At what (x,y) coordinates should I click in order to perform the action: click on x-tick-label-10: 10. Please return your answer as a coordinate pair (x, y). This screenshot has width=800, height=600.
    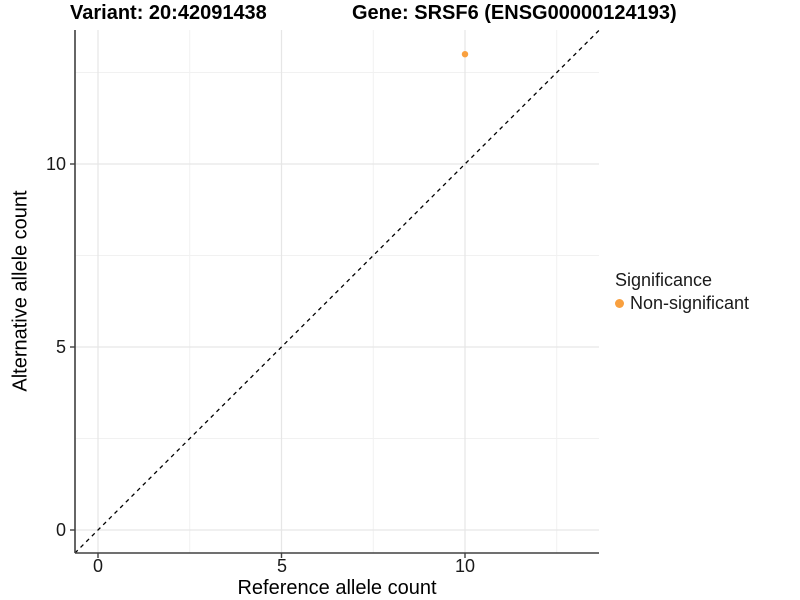
    Looking at the image, I should click on (465, 566).